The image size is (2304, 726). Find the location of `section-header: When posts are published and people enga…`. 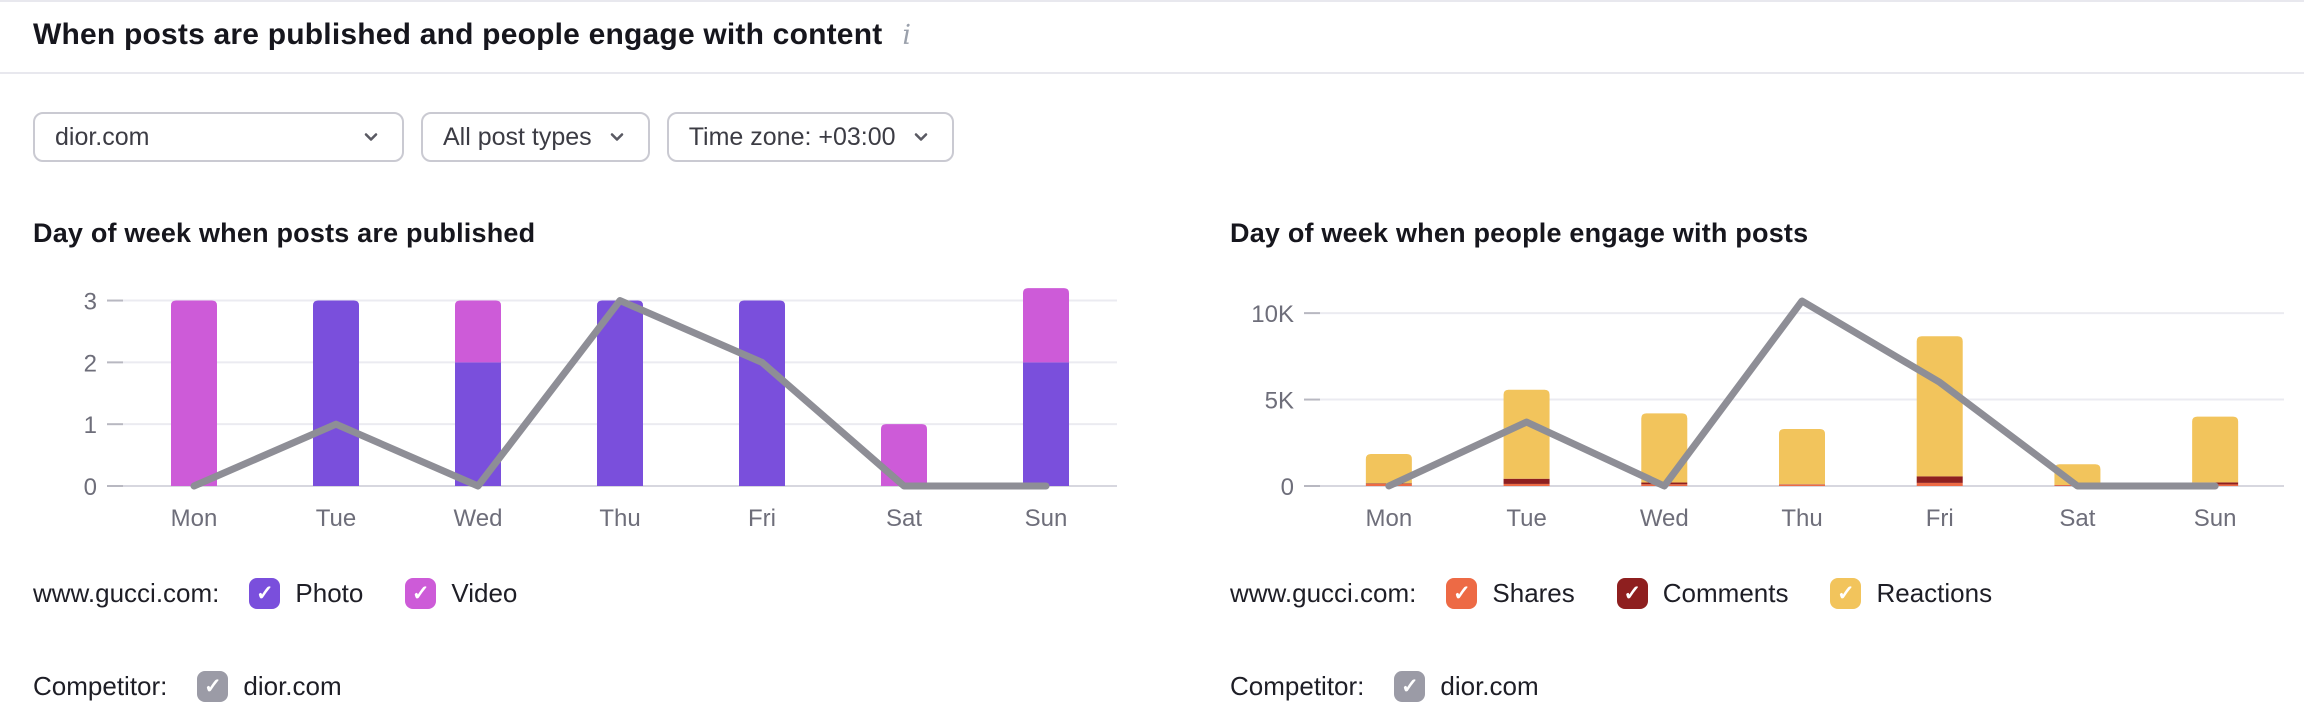

section-header: When posts are published and people enga… is located at coordinates (1152, 28).